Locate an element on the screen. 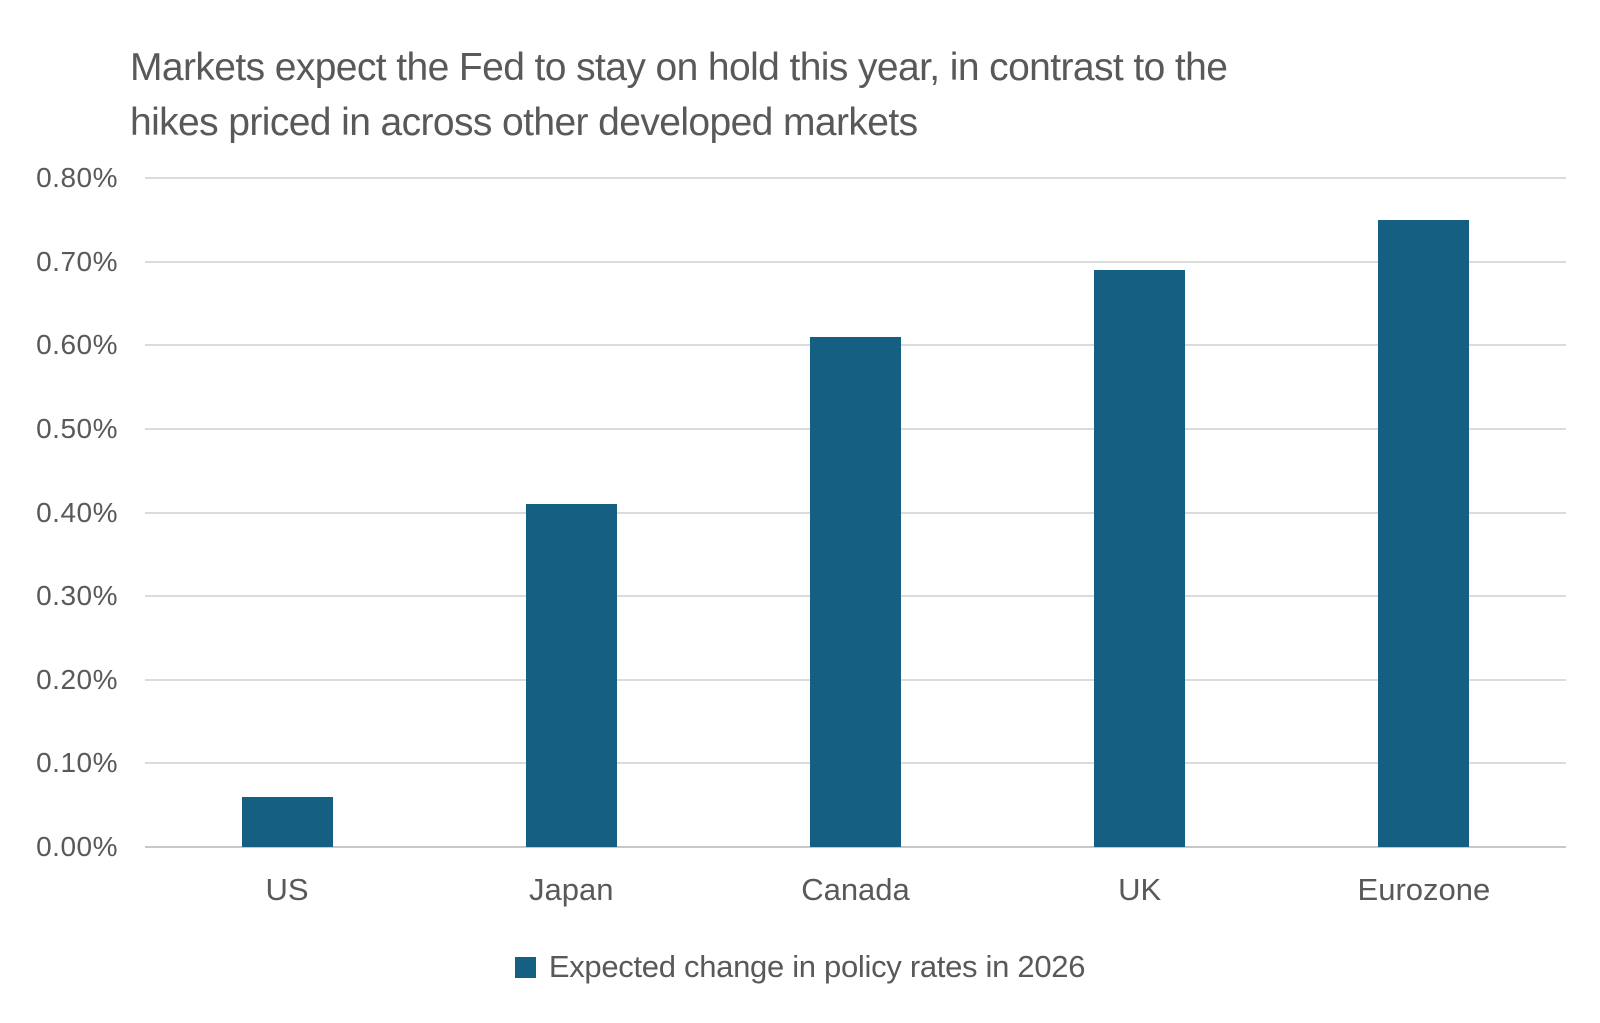 The width and height of the screenshot is (1600, 1023). y-tick-label: 0.30% is located at coordinates (77, 596).